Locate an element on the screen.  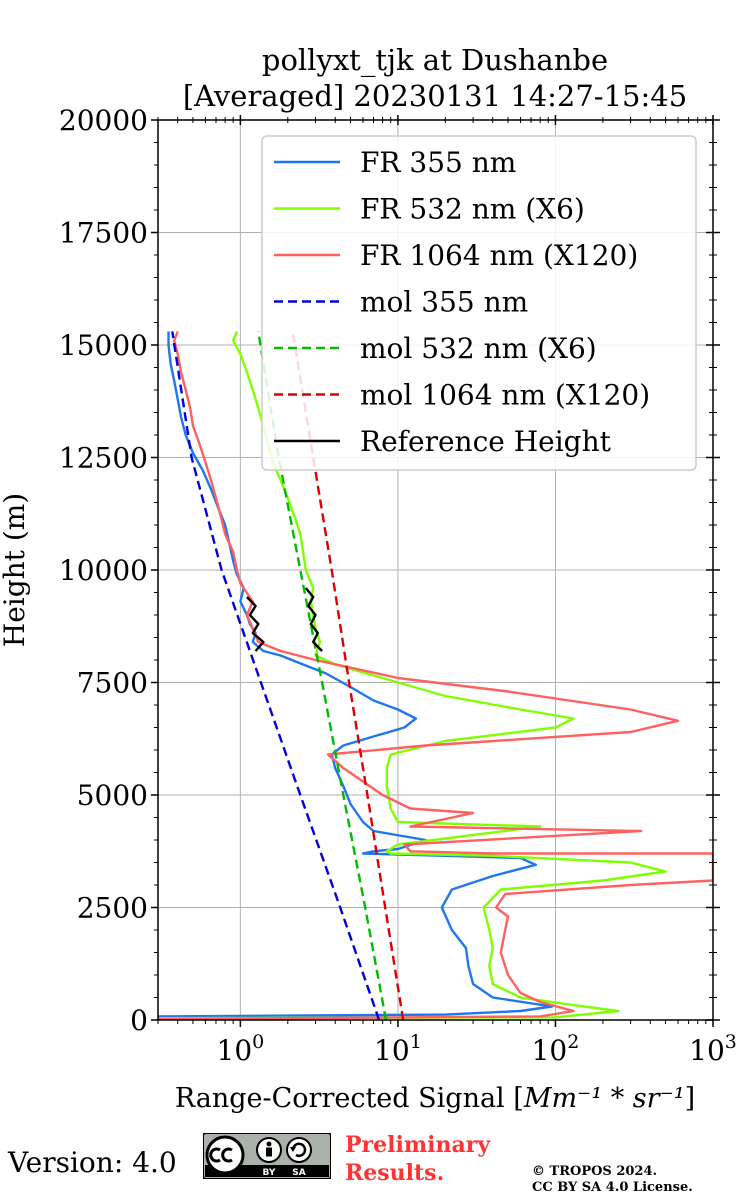
y-tick-label: 7500 is located at coordinates (112, 683).